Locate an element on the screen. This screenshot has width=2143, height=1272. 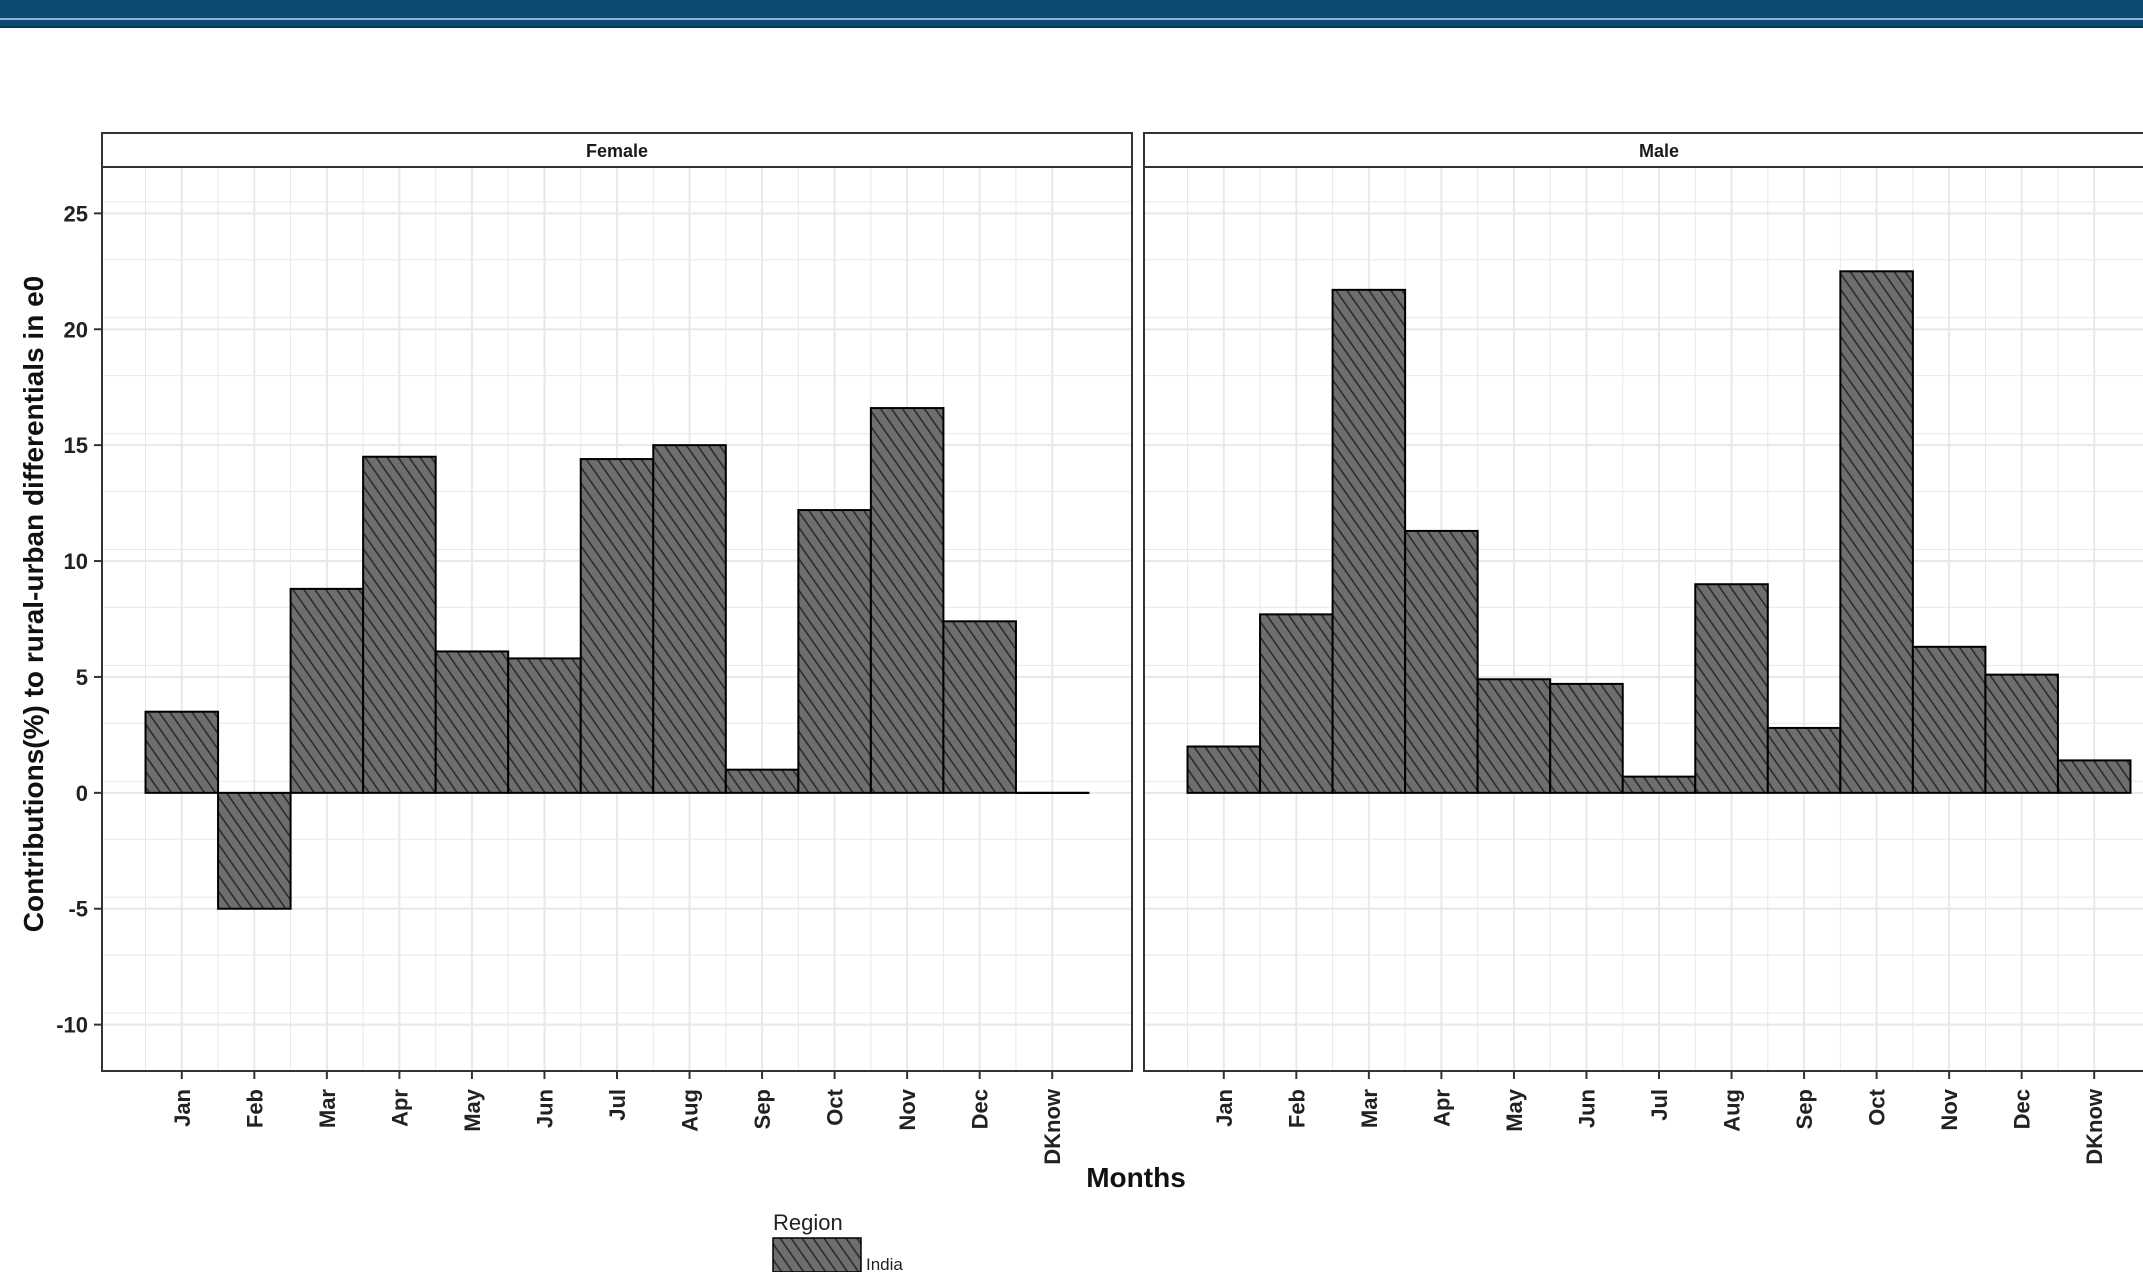
legend: Region India is located at coordinates (837, 1241).